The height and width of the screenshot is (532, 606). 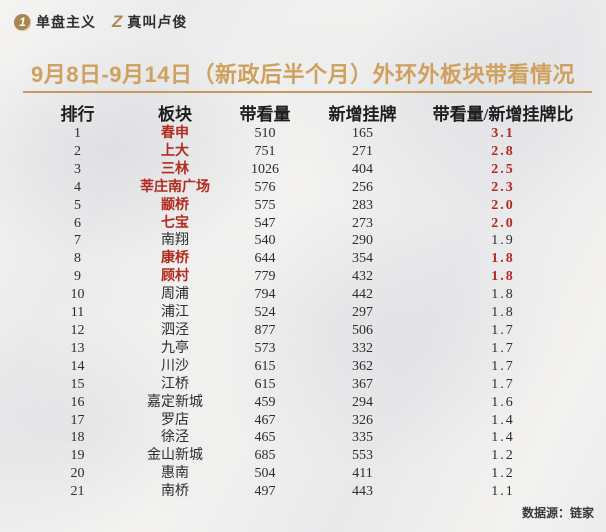 I want to click on title-divider, so click(x=307, y=92).